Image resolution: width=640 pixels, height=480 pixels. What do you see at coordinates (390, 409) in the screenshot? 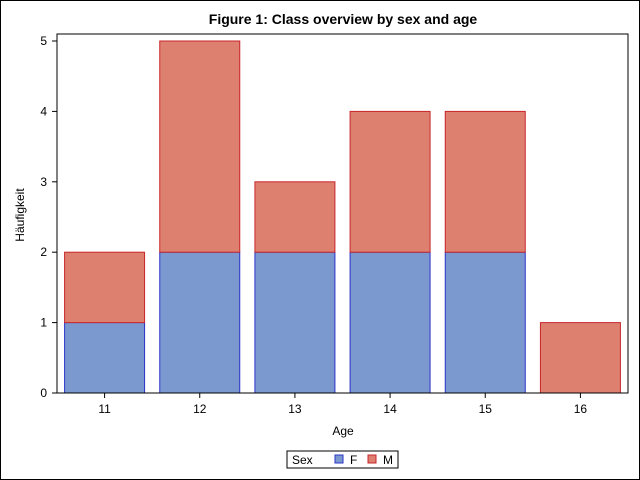
I see `x-tick-label: 14` at bounding box center [390, 409].